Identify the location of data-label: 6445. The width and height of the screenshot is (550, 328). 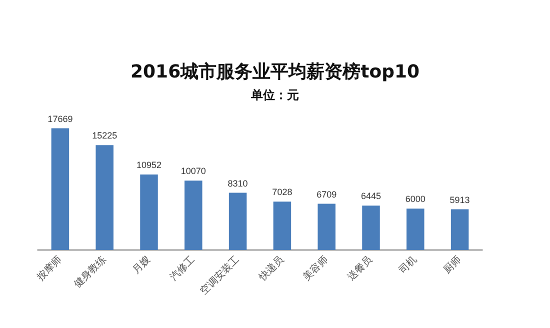
(371, 196).